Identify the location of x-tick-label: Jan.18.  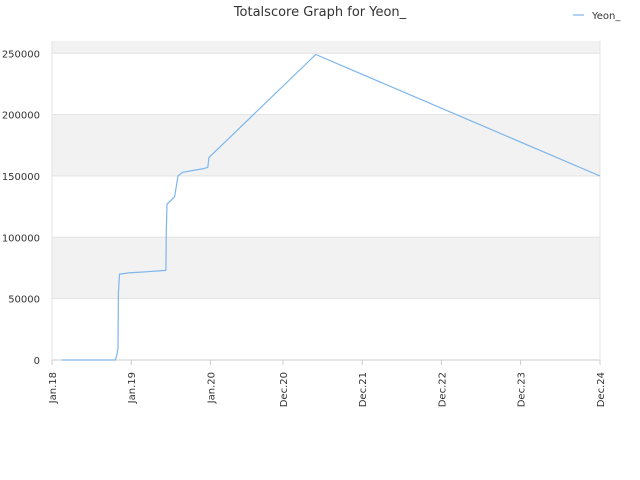
(53, 388).